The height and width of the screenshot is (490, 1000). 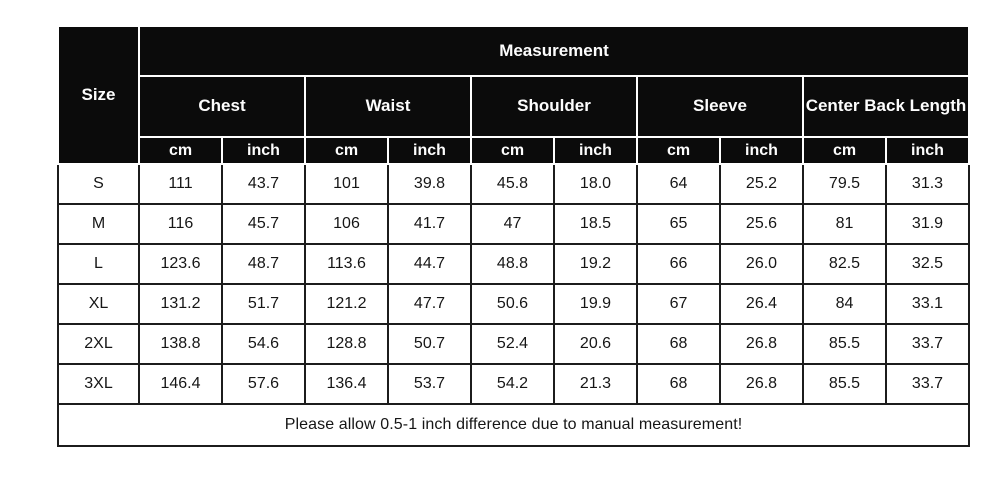 I want to click on value-cell: 44.7, so click(x=429, y=264).